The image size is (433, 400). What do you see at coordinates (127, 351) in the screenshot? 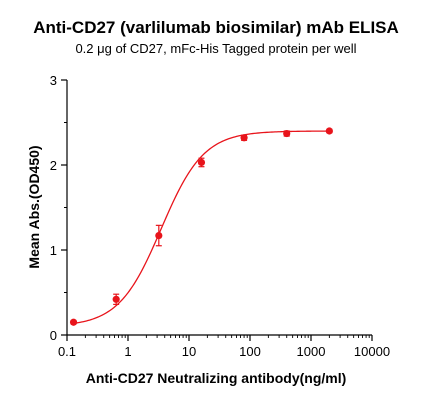
I see `x-tick-label: 1` at bounding box center [127, 351].